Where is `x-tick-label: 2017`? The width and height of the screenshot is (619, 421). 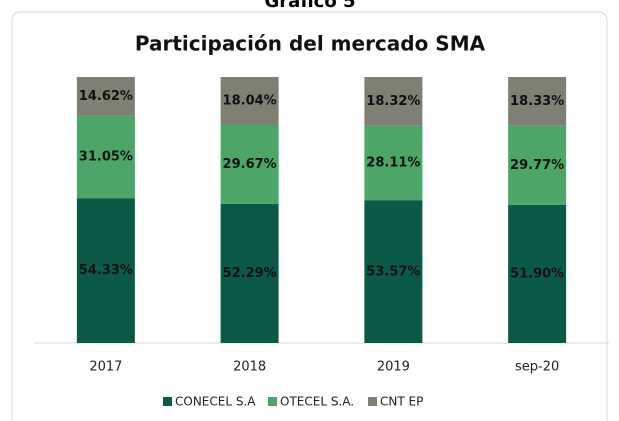 x-tick-label: 2017 is located at coordinates (105, 367).